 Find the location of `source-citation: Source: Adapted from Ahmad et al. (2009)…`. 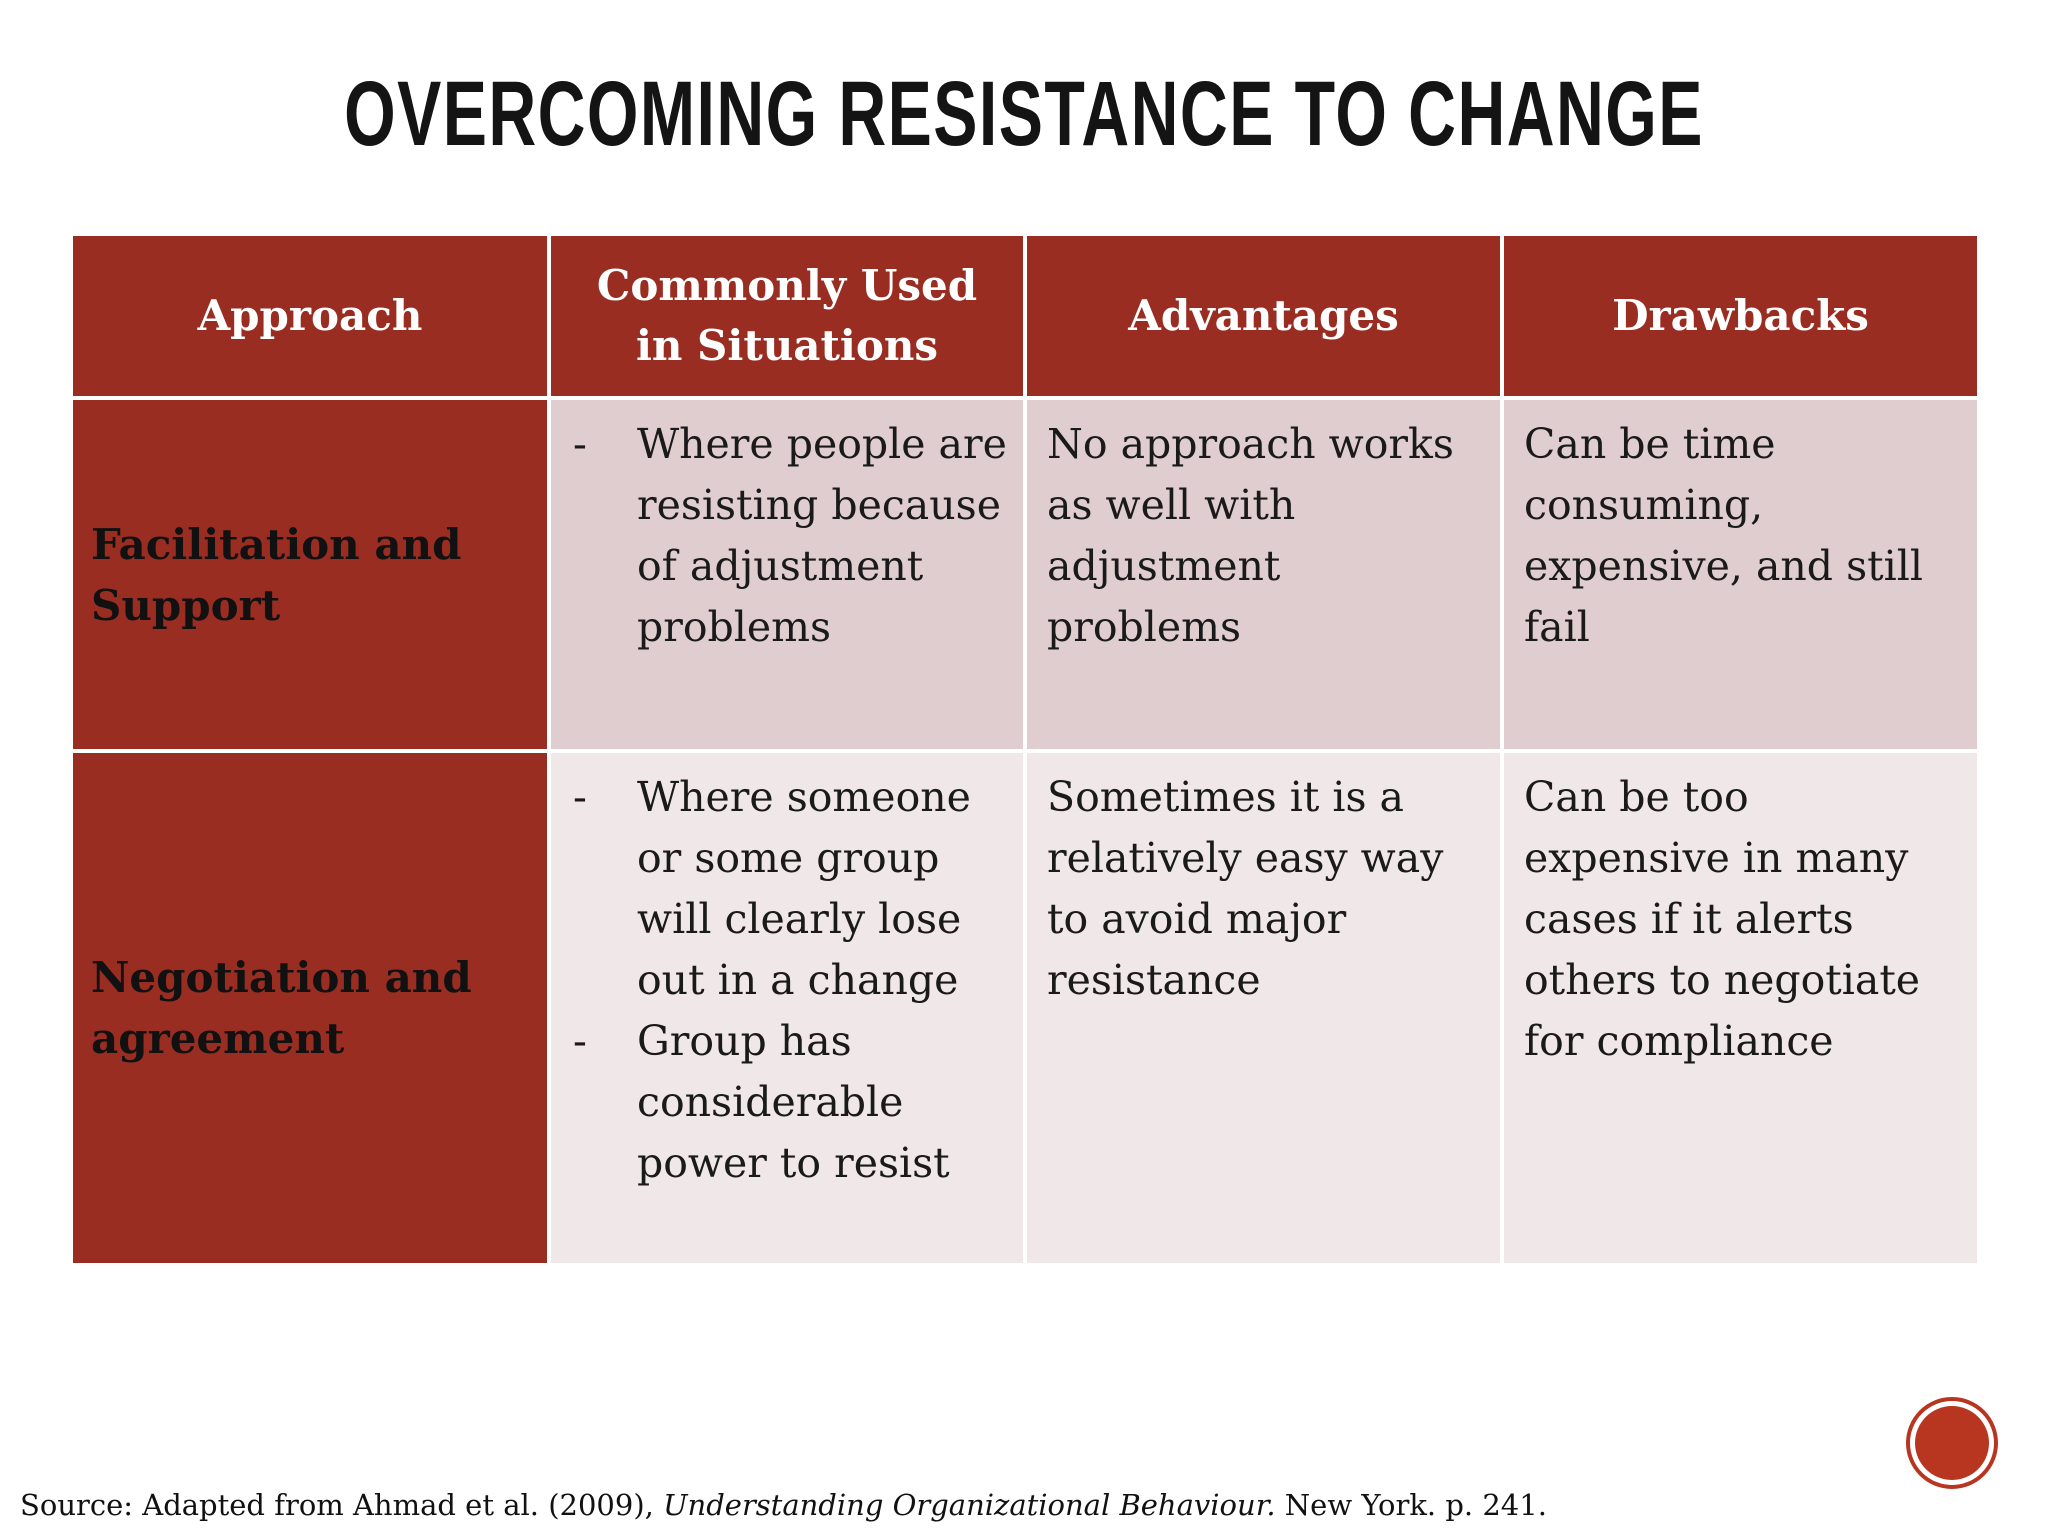

source-citation: Source: Adapted from Ahmad et al. (2009)… is located at coordinates (783, 1505).